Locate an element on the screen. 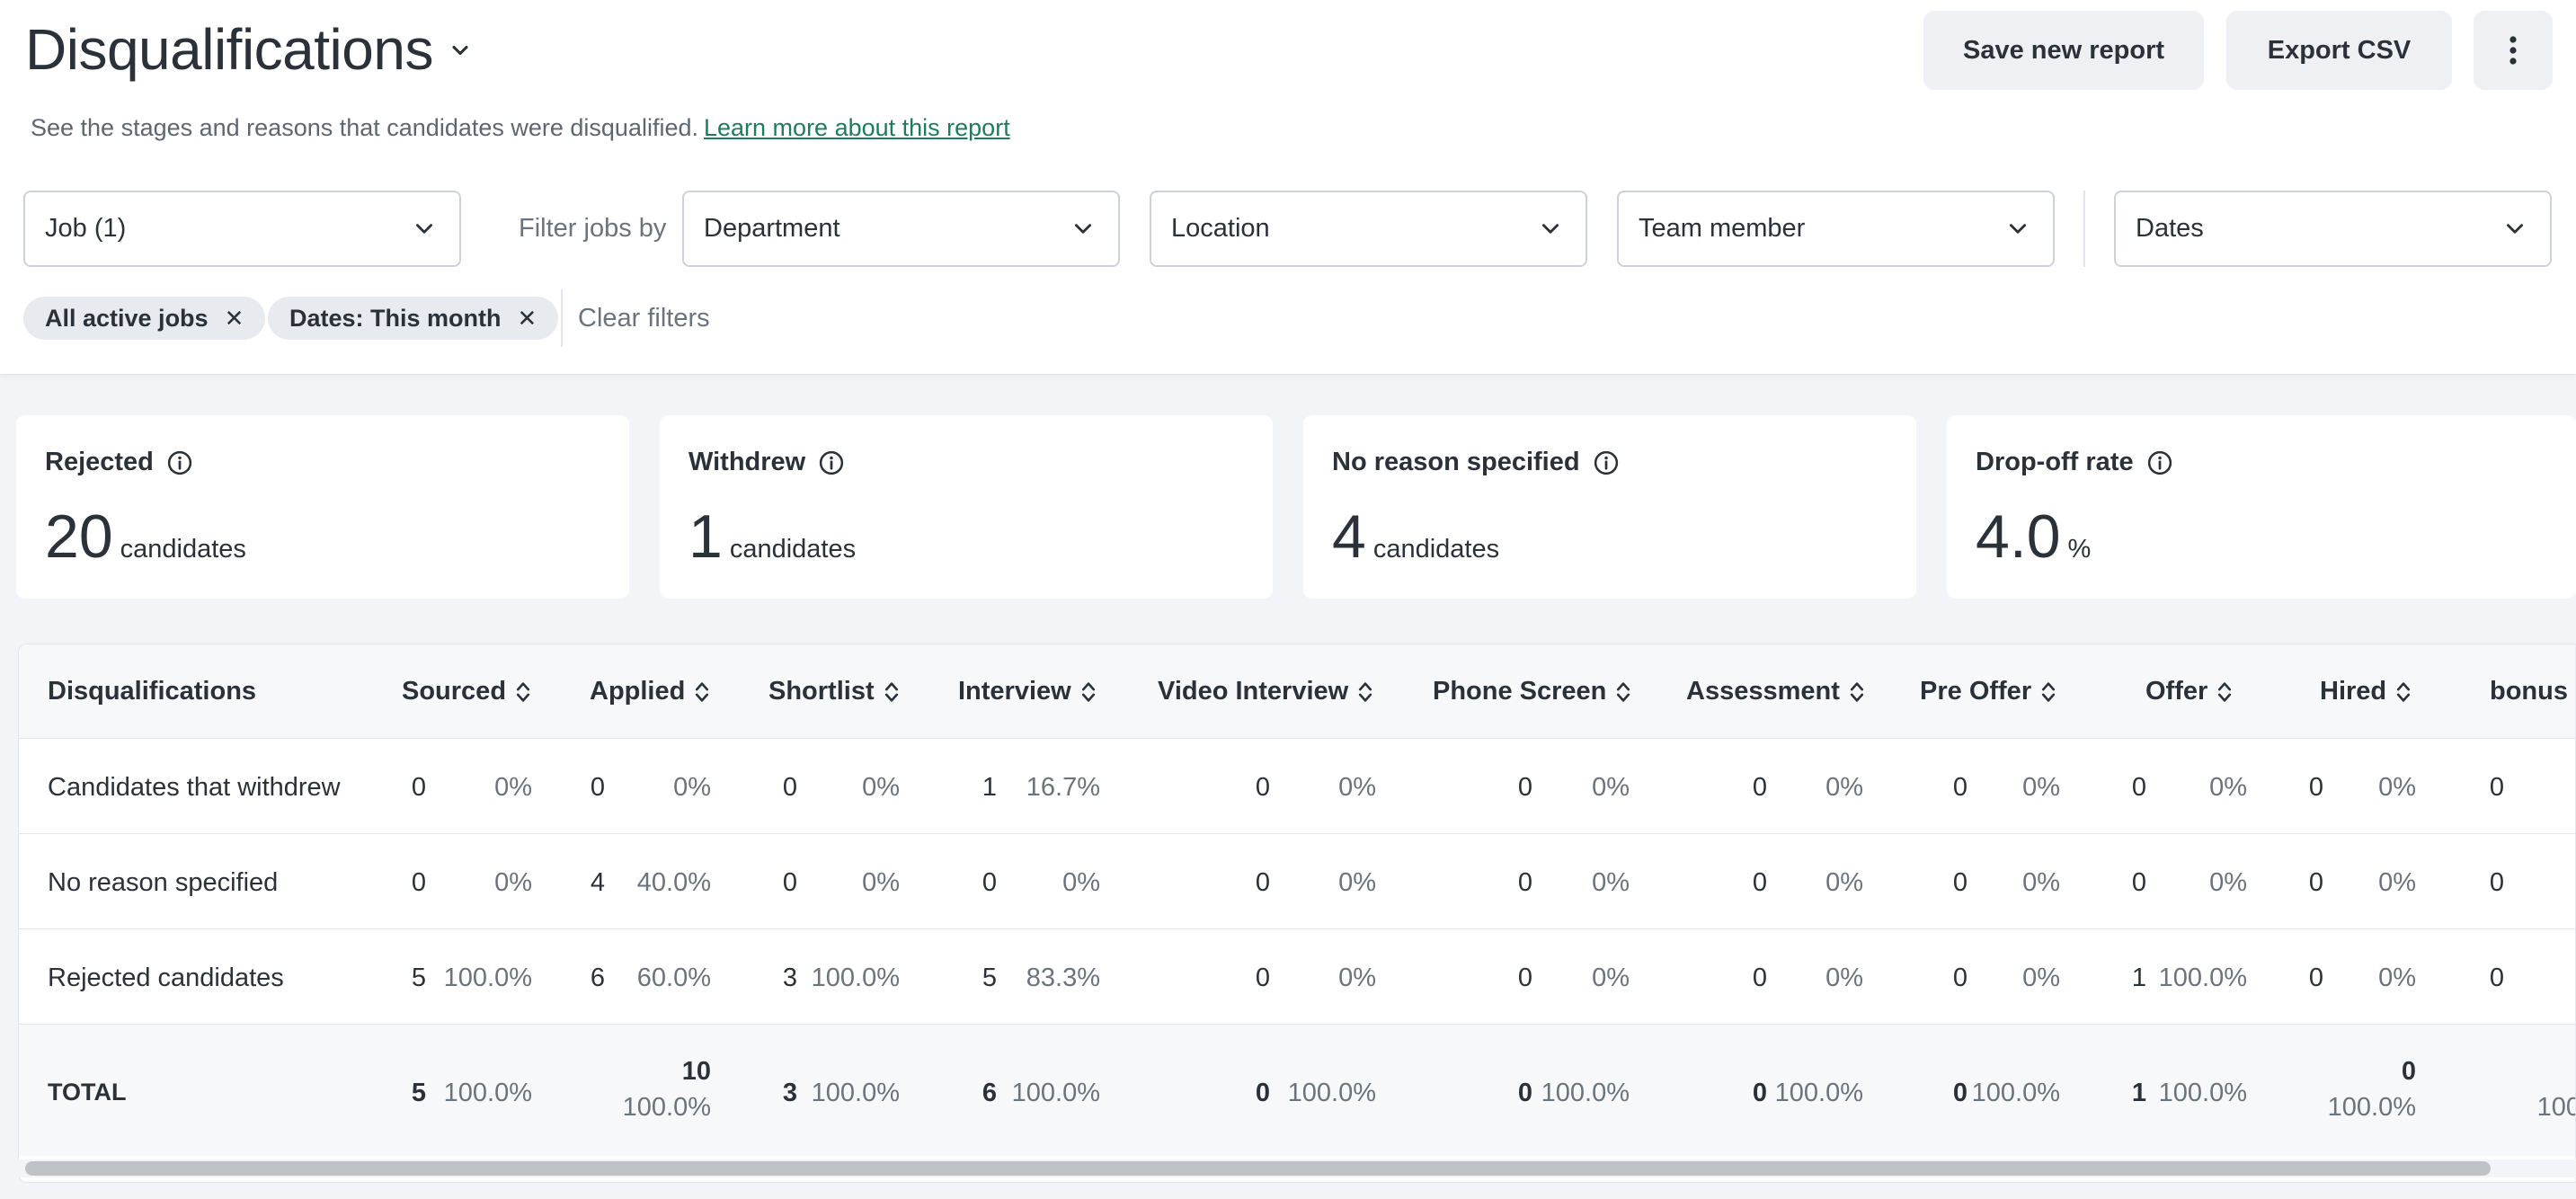 The width and height of the screenshot is (2576, 1199). team-member-select-value: Team member is located at coordinates (1722, 228).